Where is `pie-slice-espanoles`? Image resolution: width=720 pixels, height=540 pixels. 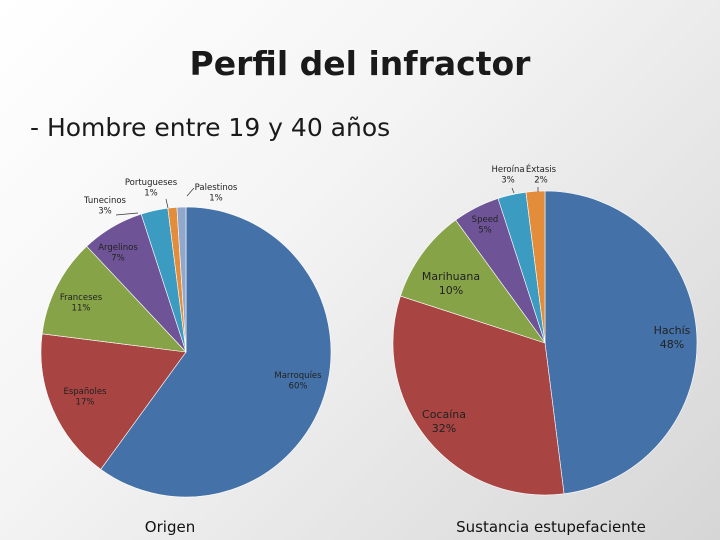 pie-slice-espanoles is located at coordinates (113, 401).